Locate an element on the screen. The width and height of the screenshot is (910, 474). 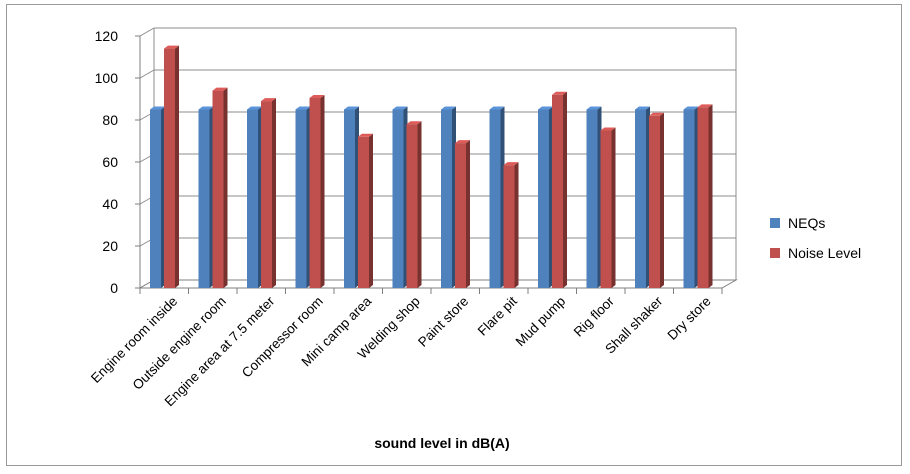
x-axis-title: sound level in dB(A) is located at coordinates (441, 443).